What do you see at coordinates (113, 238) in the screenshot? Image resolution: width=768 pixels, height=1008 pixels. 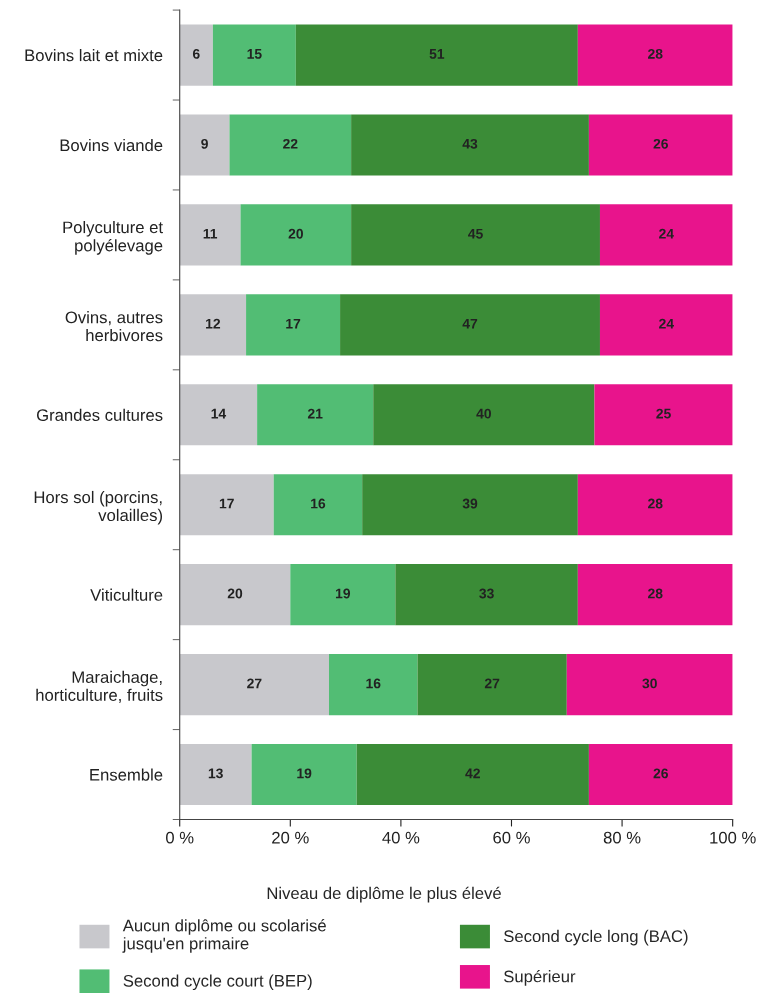 I see `y-tick-label: Polyculture et polyélevage` at bounding box center [113, 238].